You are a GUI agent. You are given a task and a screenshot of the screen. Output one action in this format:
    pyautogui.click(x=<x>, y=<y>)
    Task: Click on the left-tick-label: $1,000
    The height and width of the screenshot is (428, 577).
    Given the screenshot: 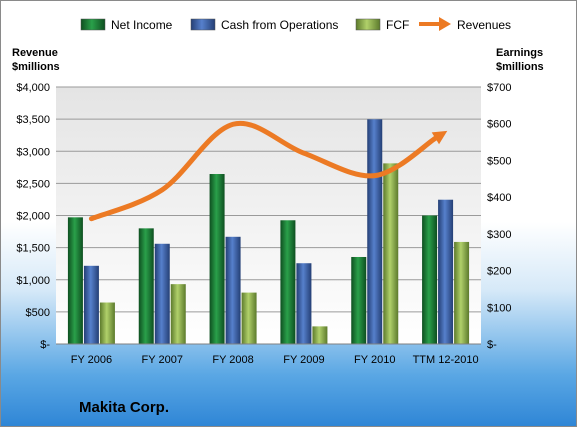 What is the action you would take?
    pyautogui.click(x=33, y=281)
    